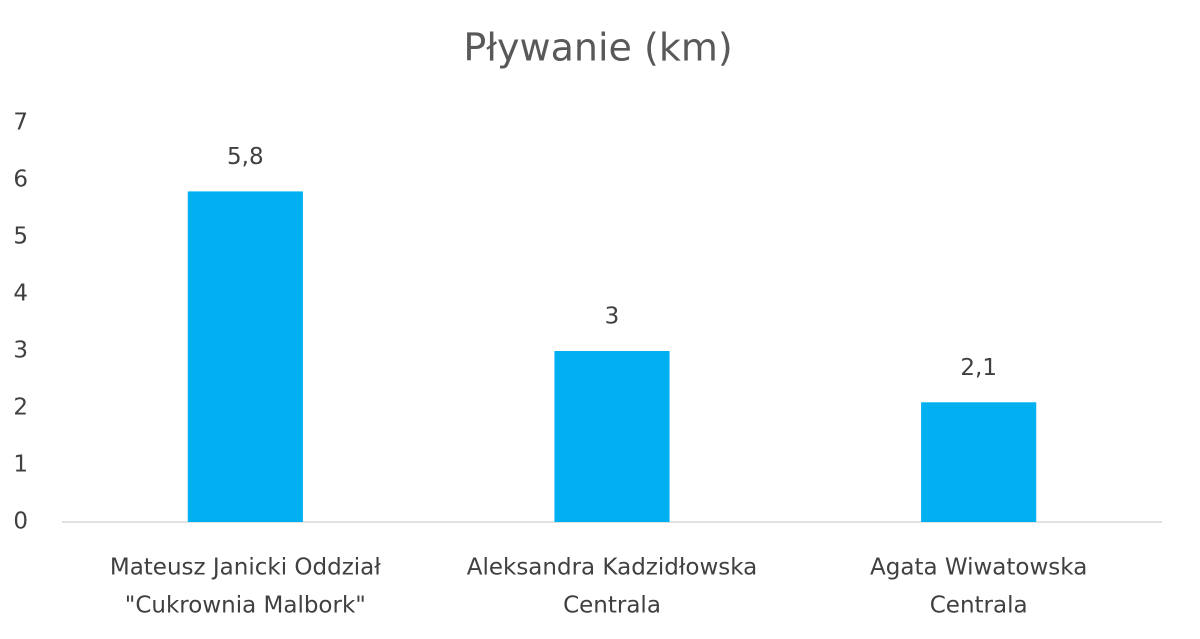 Image resolution: width=1200 pixels, height=639 pixels. Describe the element at coordinates (612, 317) in the screenshot. I see `data-label: 3` at that location.